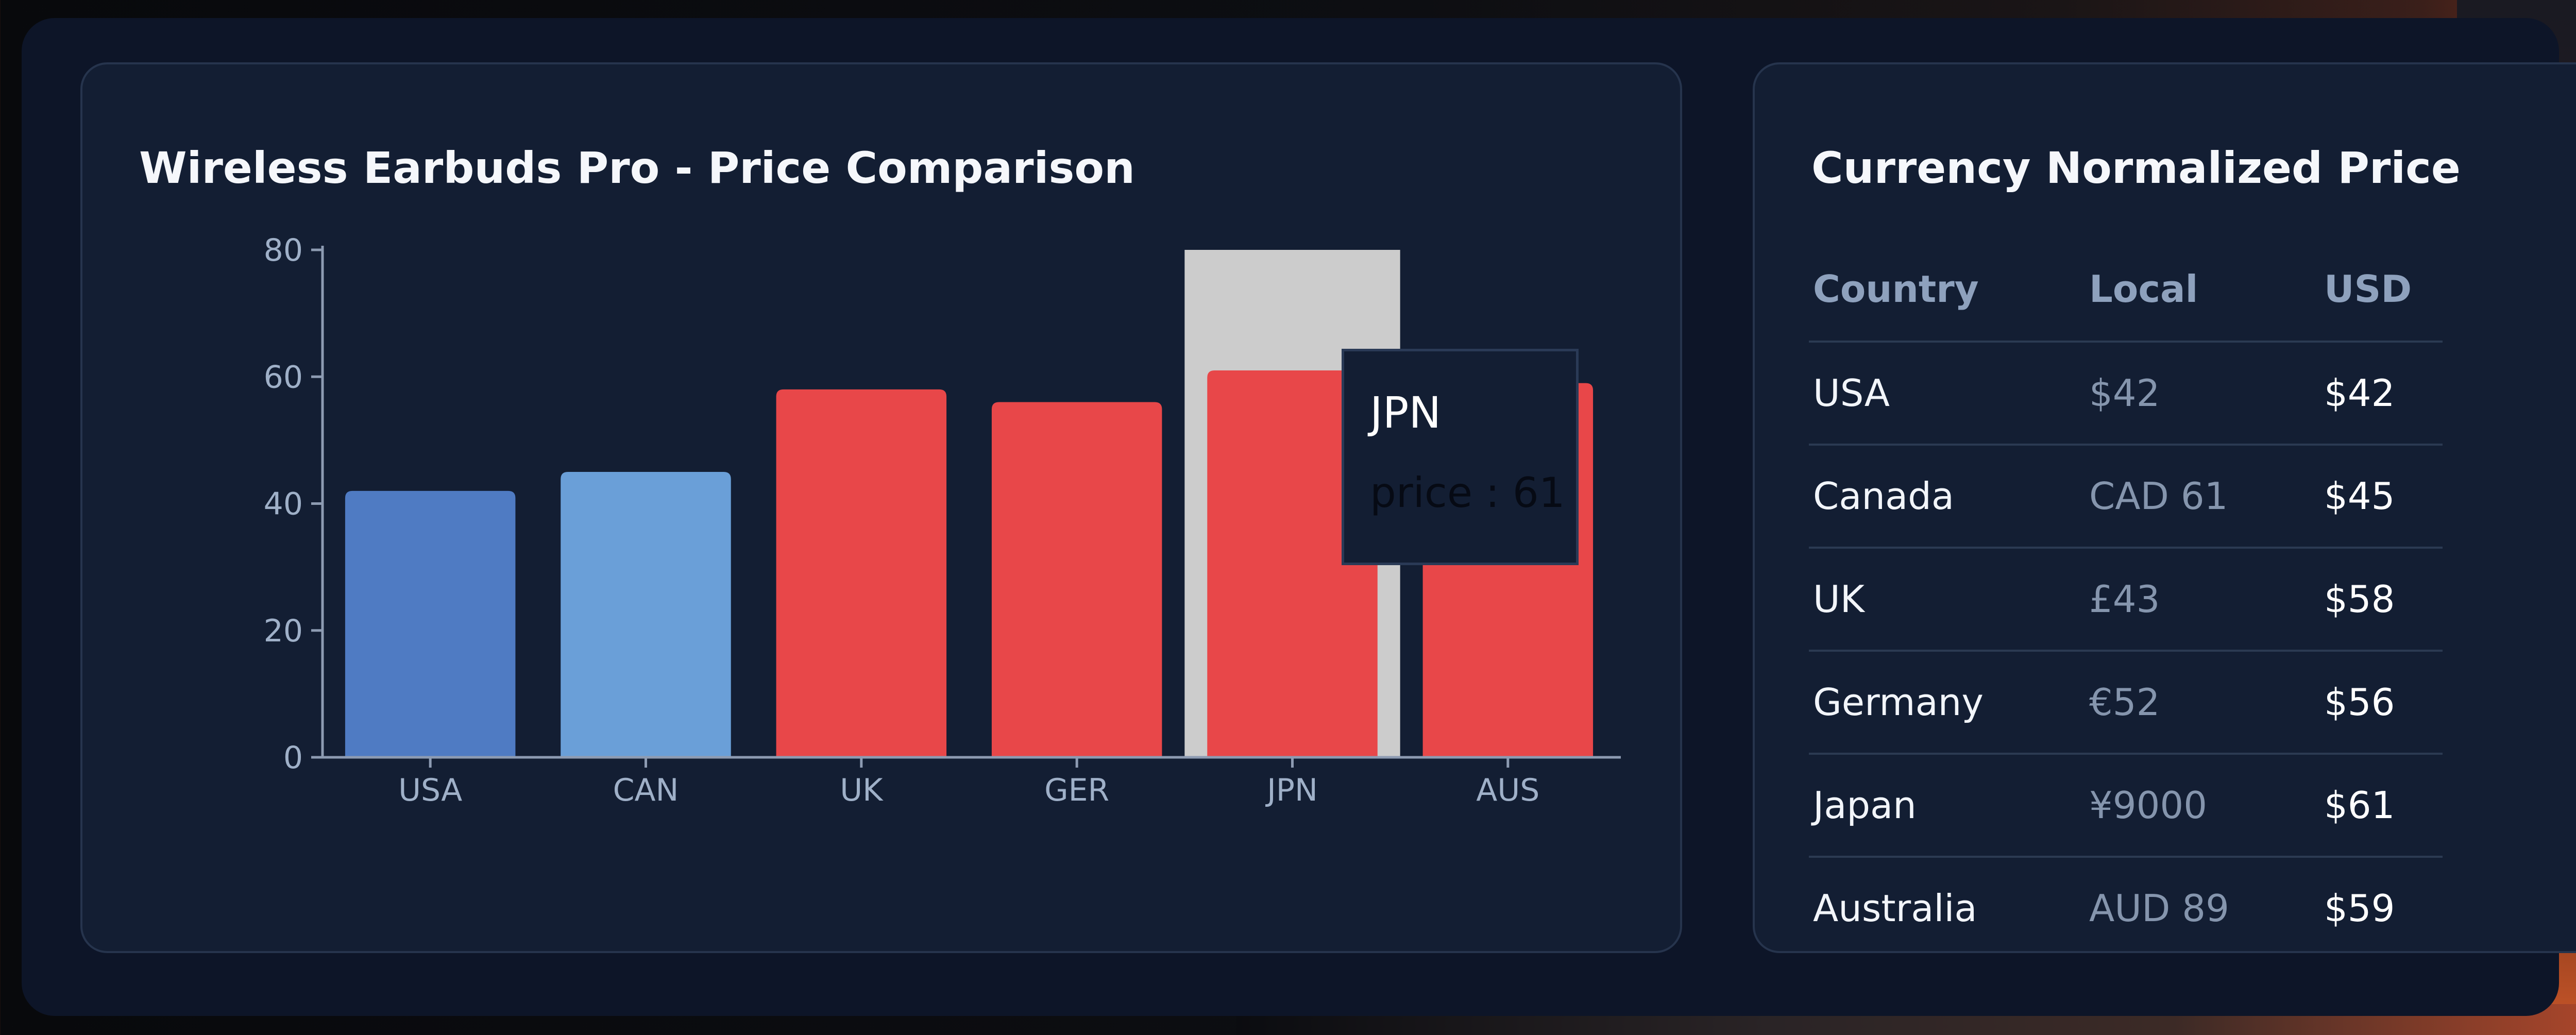 The image size is (2576, 1035). I want to click on tooltip-title: JPN, so click(1406, 412).